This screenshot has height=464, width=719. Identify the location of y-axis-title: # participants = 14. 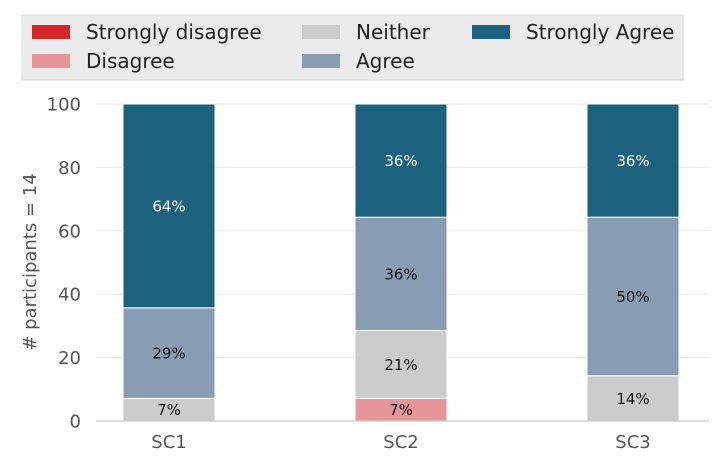
(30, 261).